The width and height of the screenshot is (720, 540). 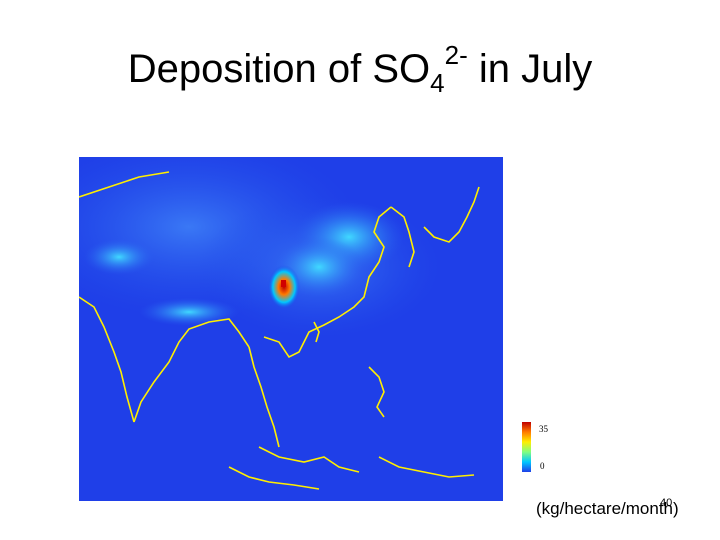 I want to click on japan-coast, so click(x=451, y=214).